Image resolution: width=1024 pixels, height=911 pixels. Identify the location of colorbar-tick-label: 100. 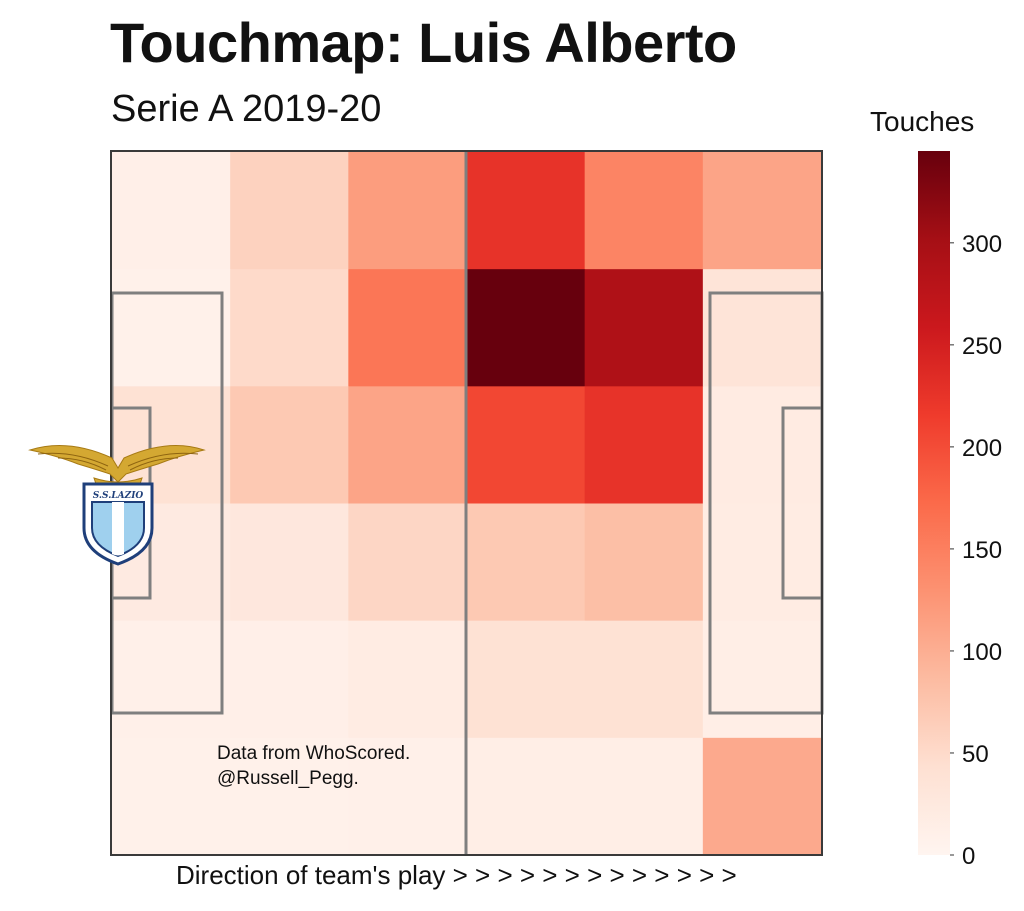
(982, 652).